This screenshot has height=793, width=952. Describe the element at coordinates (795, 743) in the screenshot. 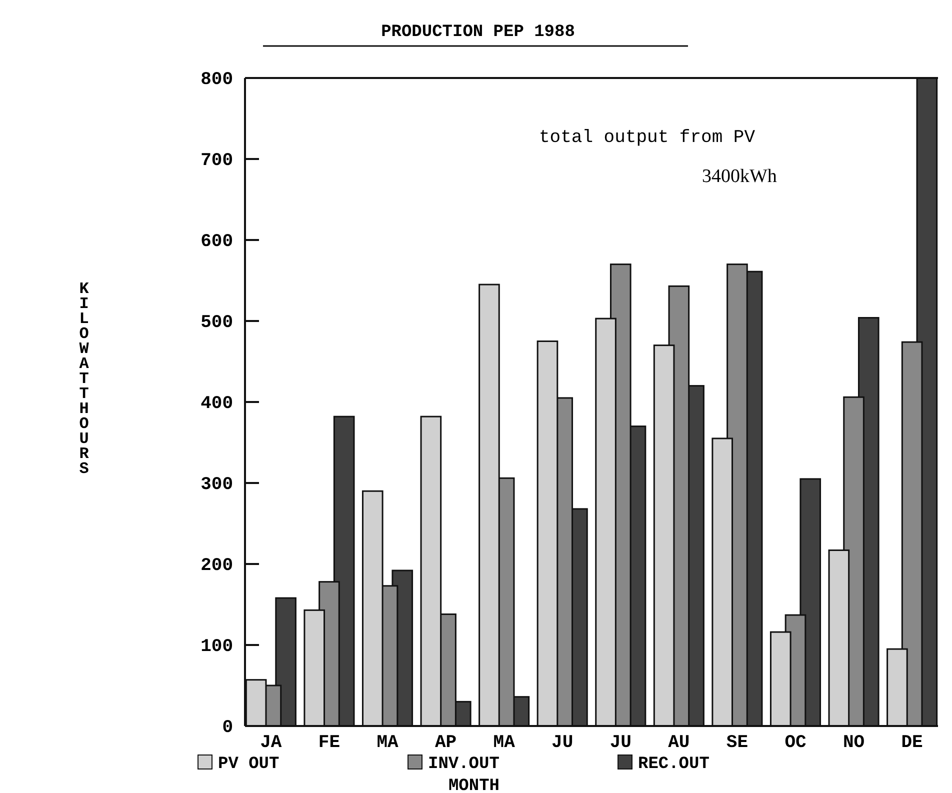

I see `x-tick-label: OC` at that location.